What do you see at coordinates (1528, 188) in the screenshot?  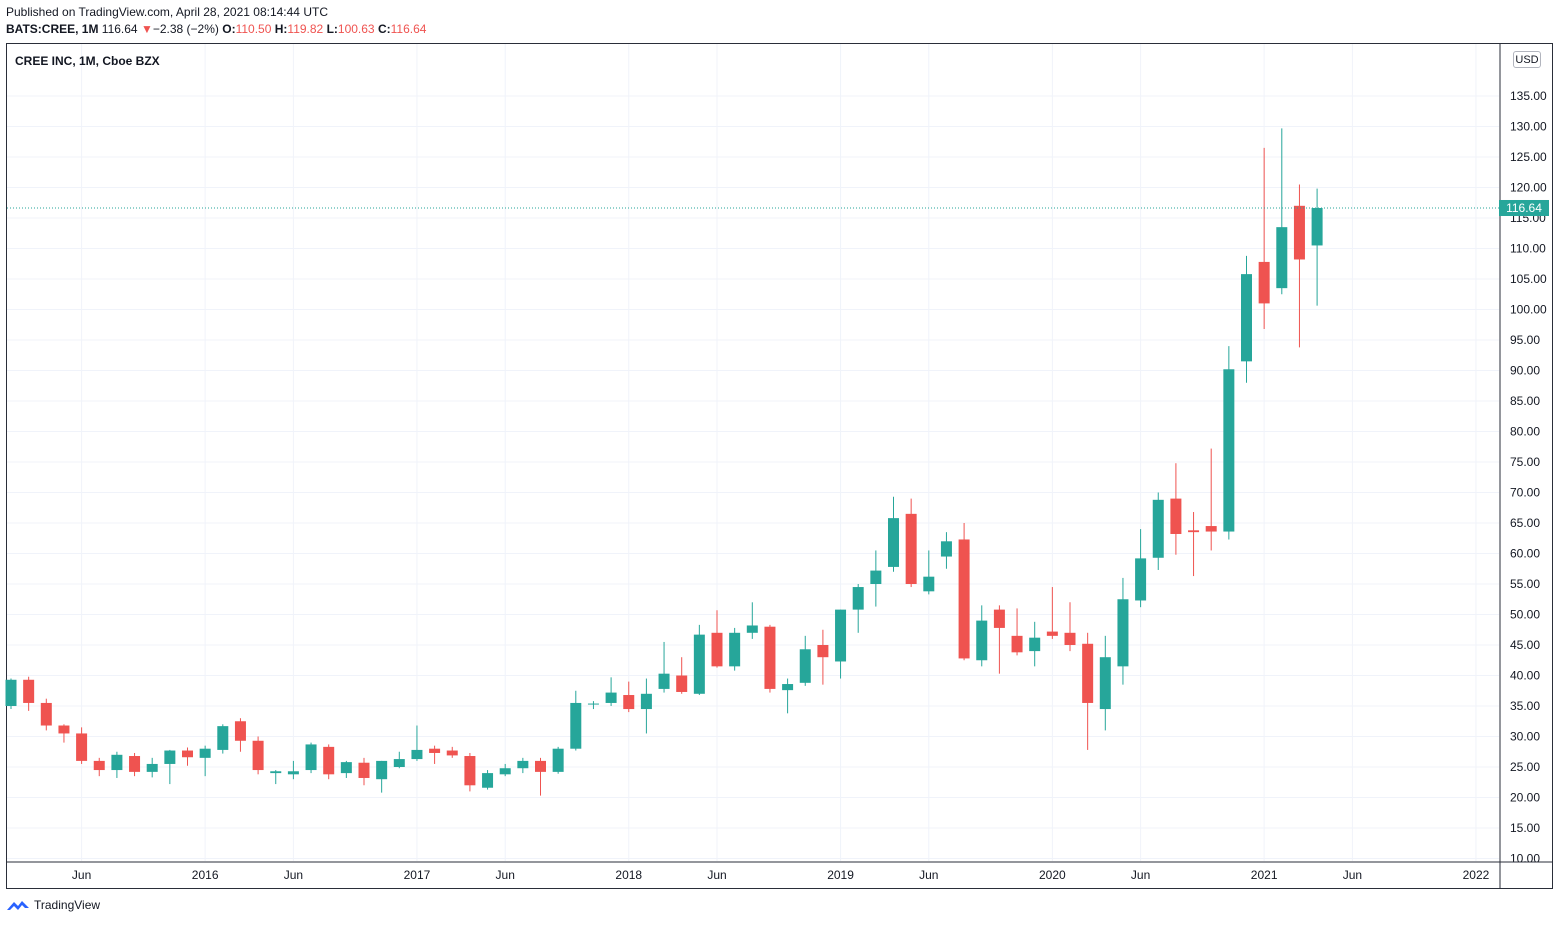 I see `y-tick-label: 120.00` at bounding box center [1528, 188].